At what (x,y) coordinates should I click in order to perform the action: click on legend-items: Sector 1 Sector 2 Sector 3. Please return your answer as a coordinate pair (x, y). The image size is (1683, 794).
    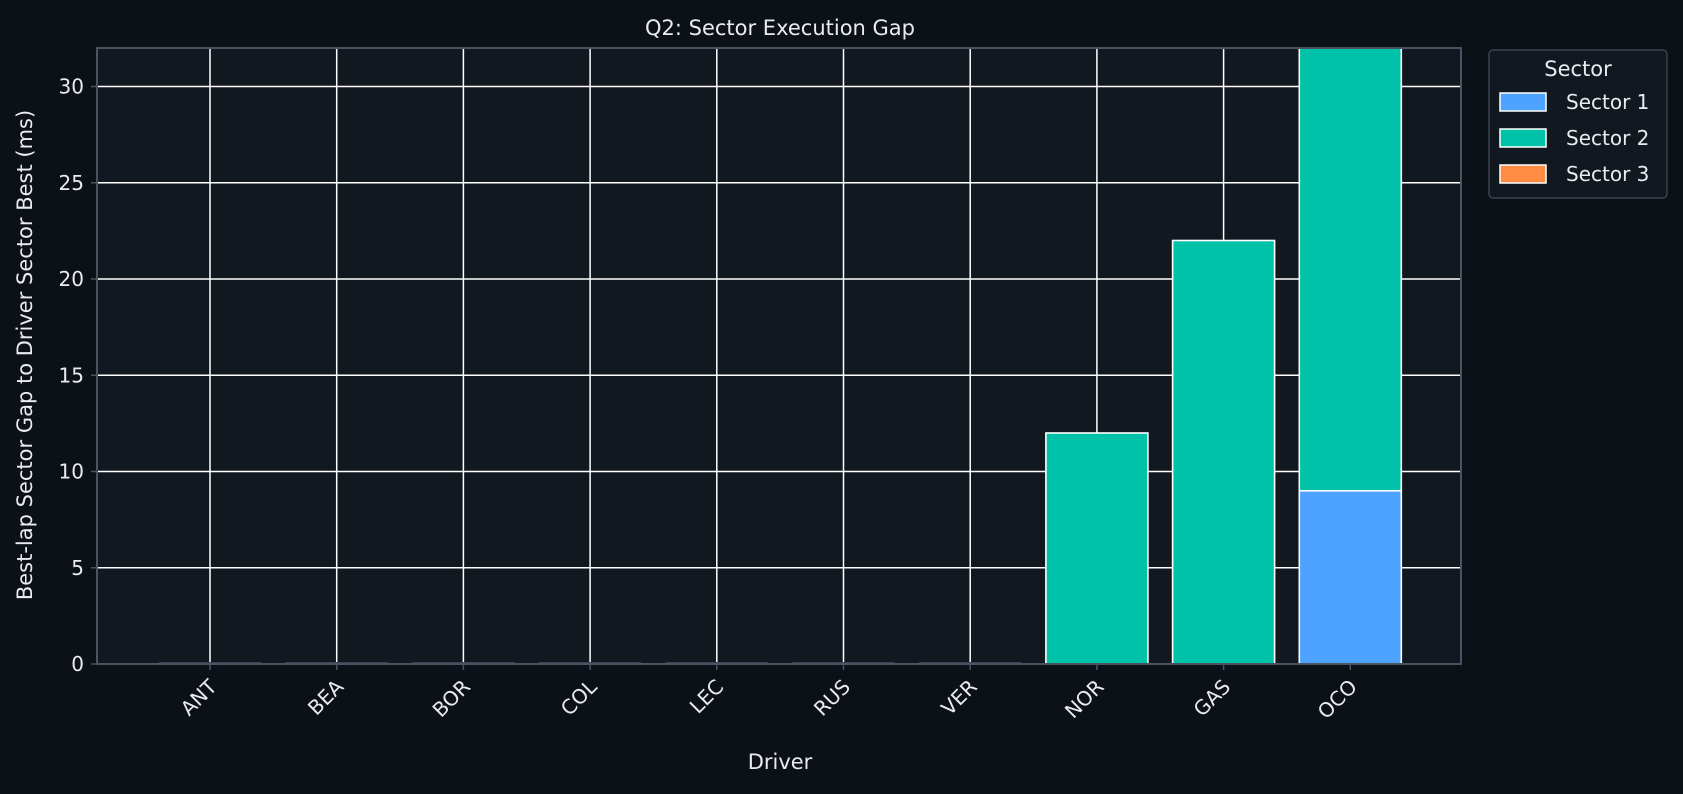
    Looking at the image, I should click on (1574, 138).